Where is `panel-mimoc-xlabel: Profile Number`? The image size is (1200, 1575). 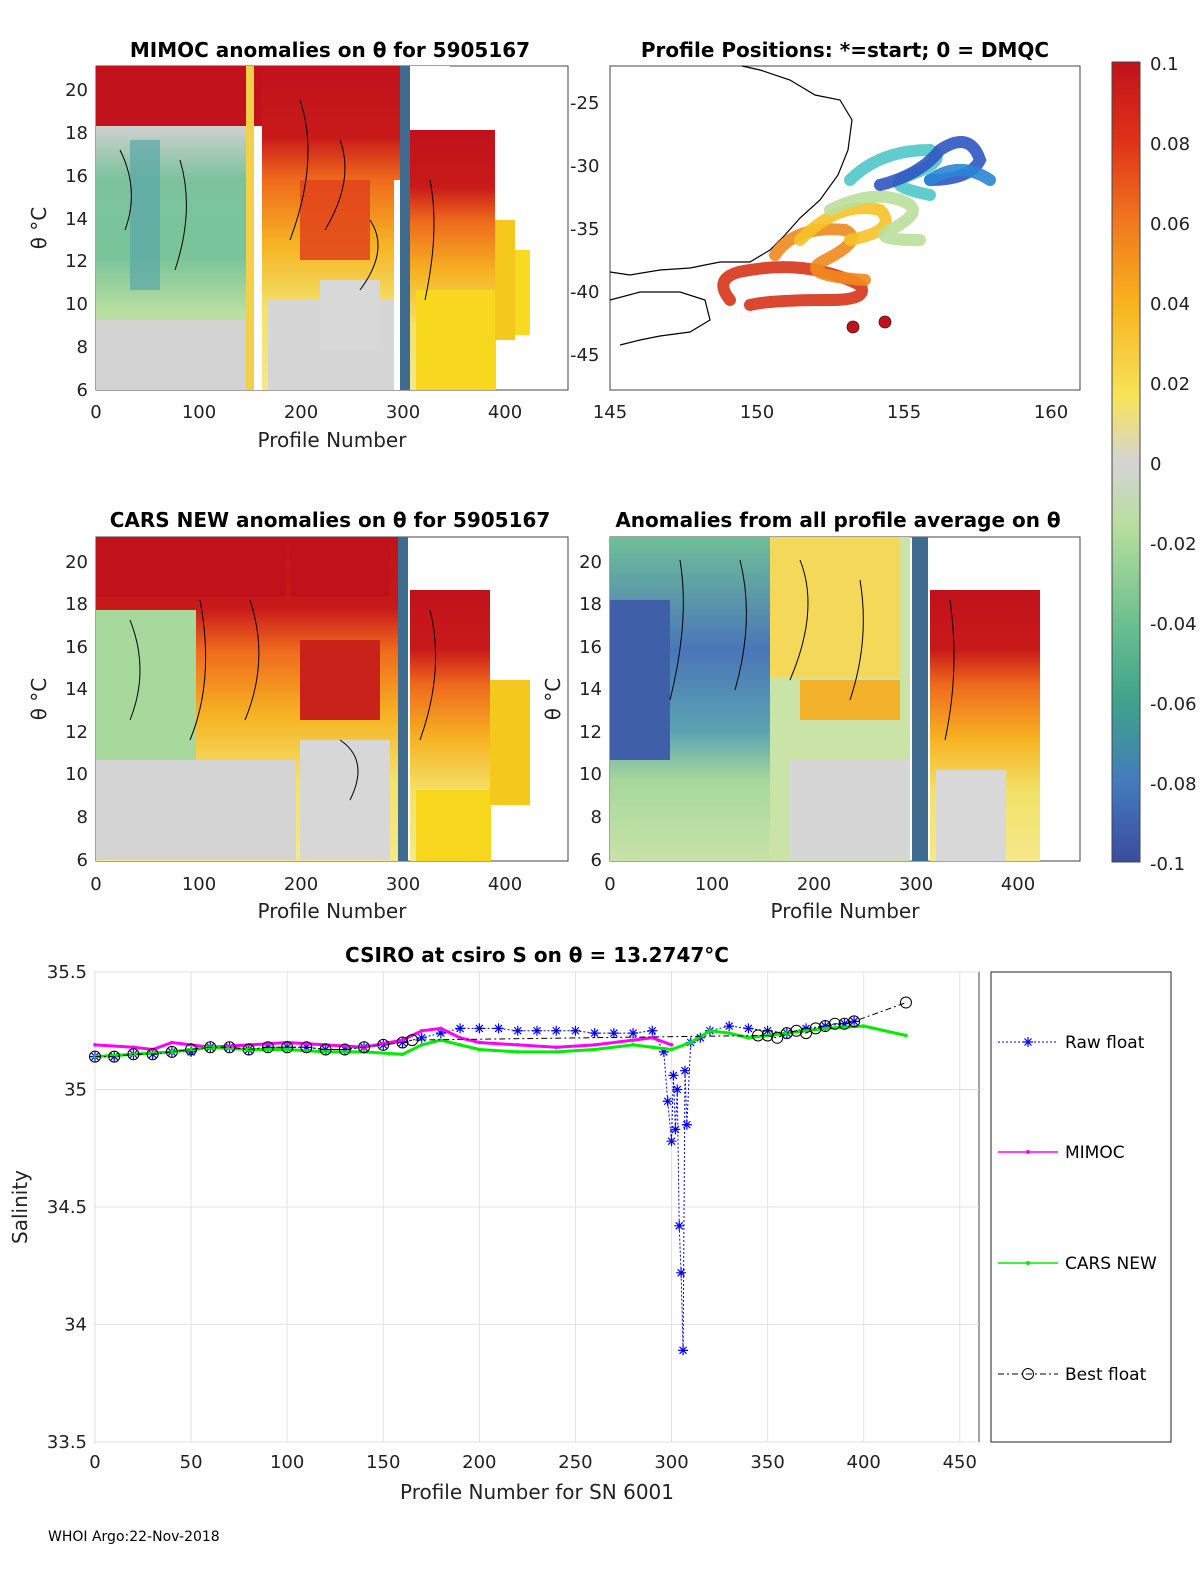 panel-mimoc-xlabel: Profile Number is located at coordinates (333, 440).